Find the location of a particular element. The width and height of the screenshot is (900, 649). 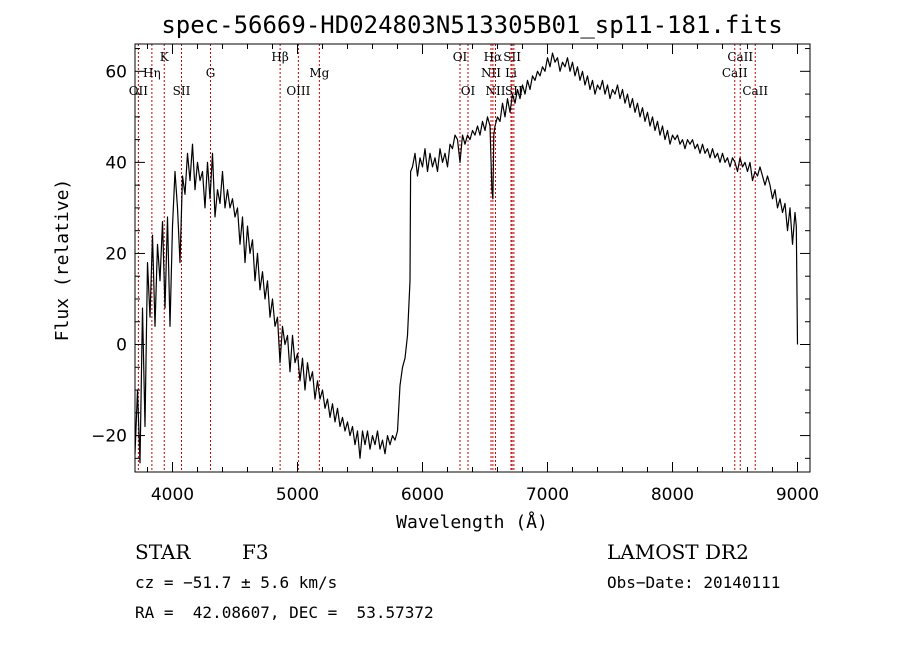

x-tick-label: 6000 is located at coordinates (422, 495).